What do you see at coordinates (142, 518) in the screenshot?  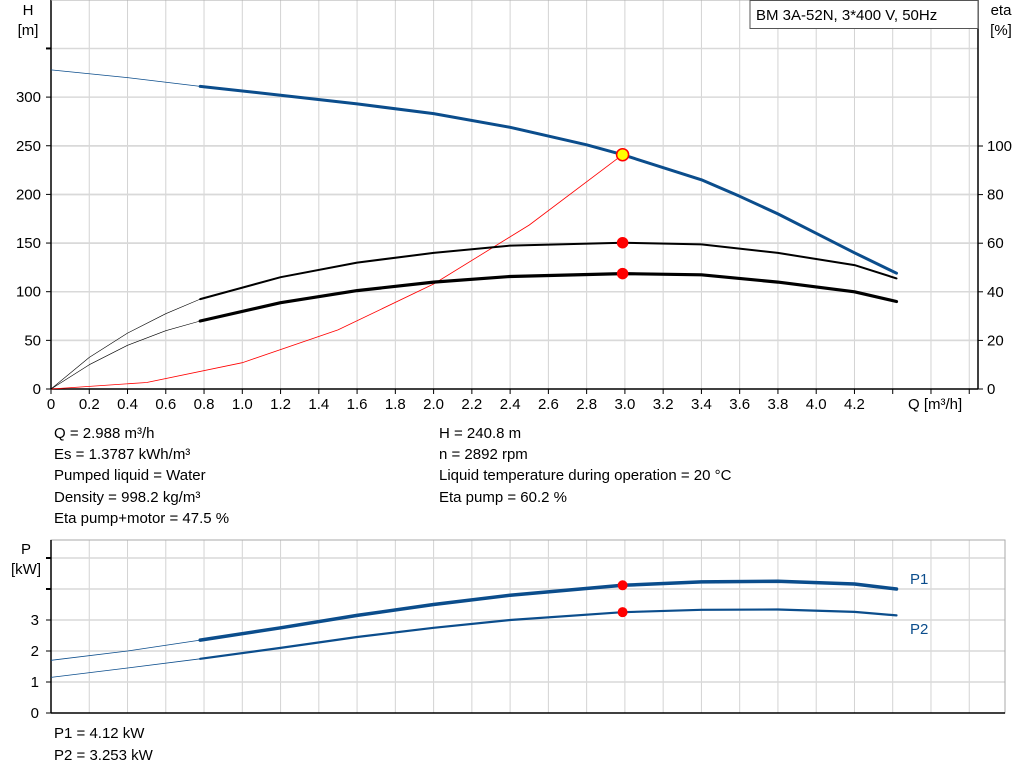 I see `info-eta-pump-motor: Eta pump+motor = 47.5 %` at bounding box center [142, 518].